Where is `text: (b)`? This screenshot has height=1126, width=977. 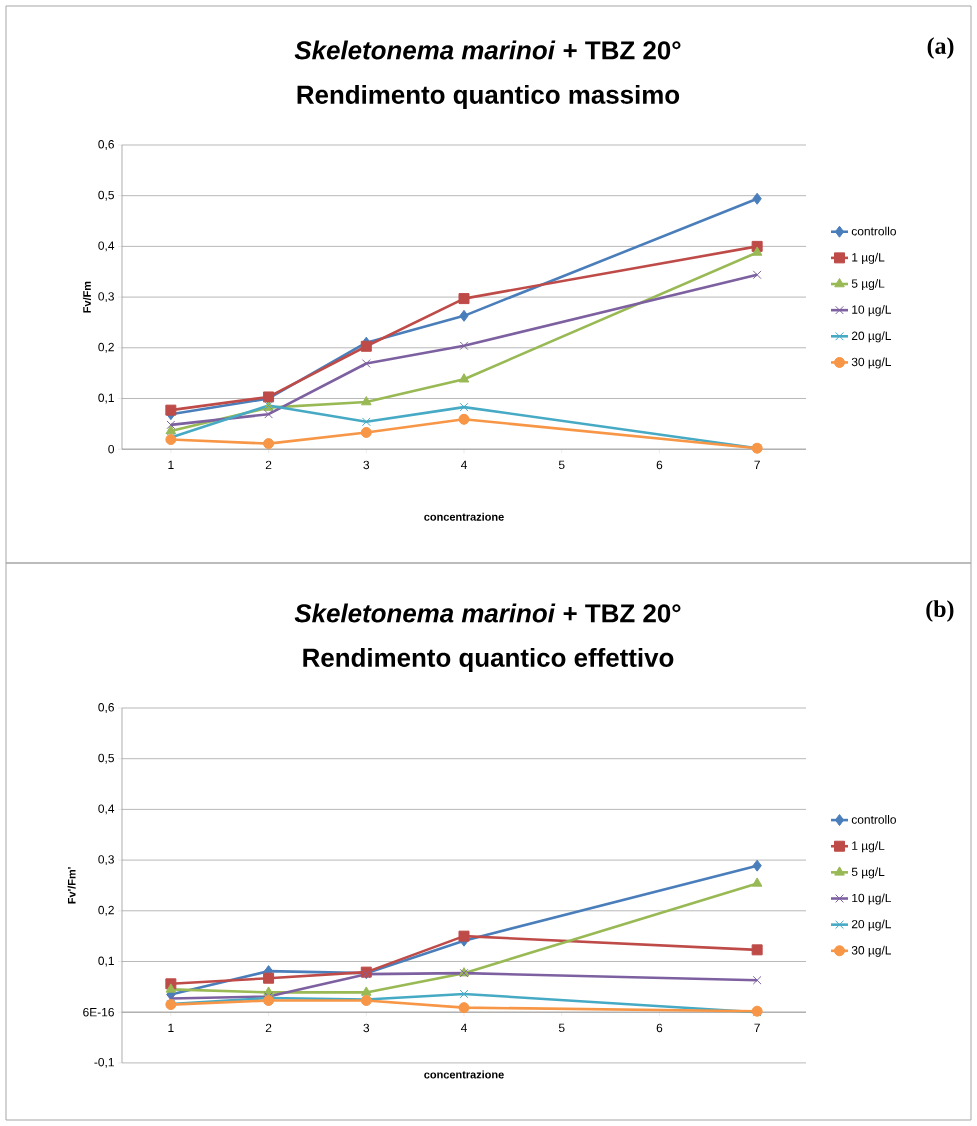 text: (b) is located at coordinates (940, 611).